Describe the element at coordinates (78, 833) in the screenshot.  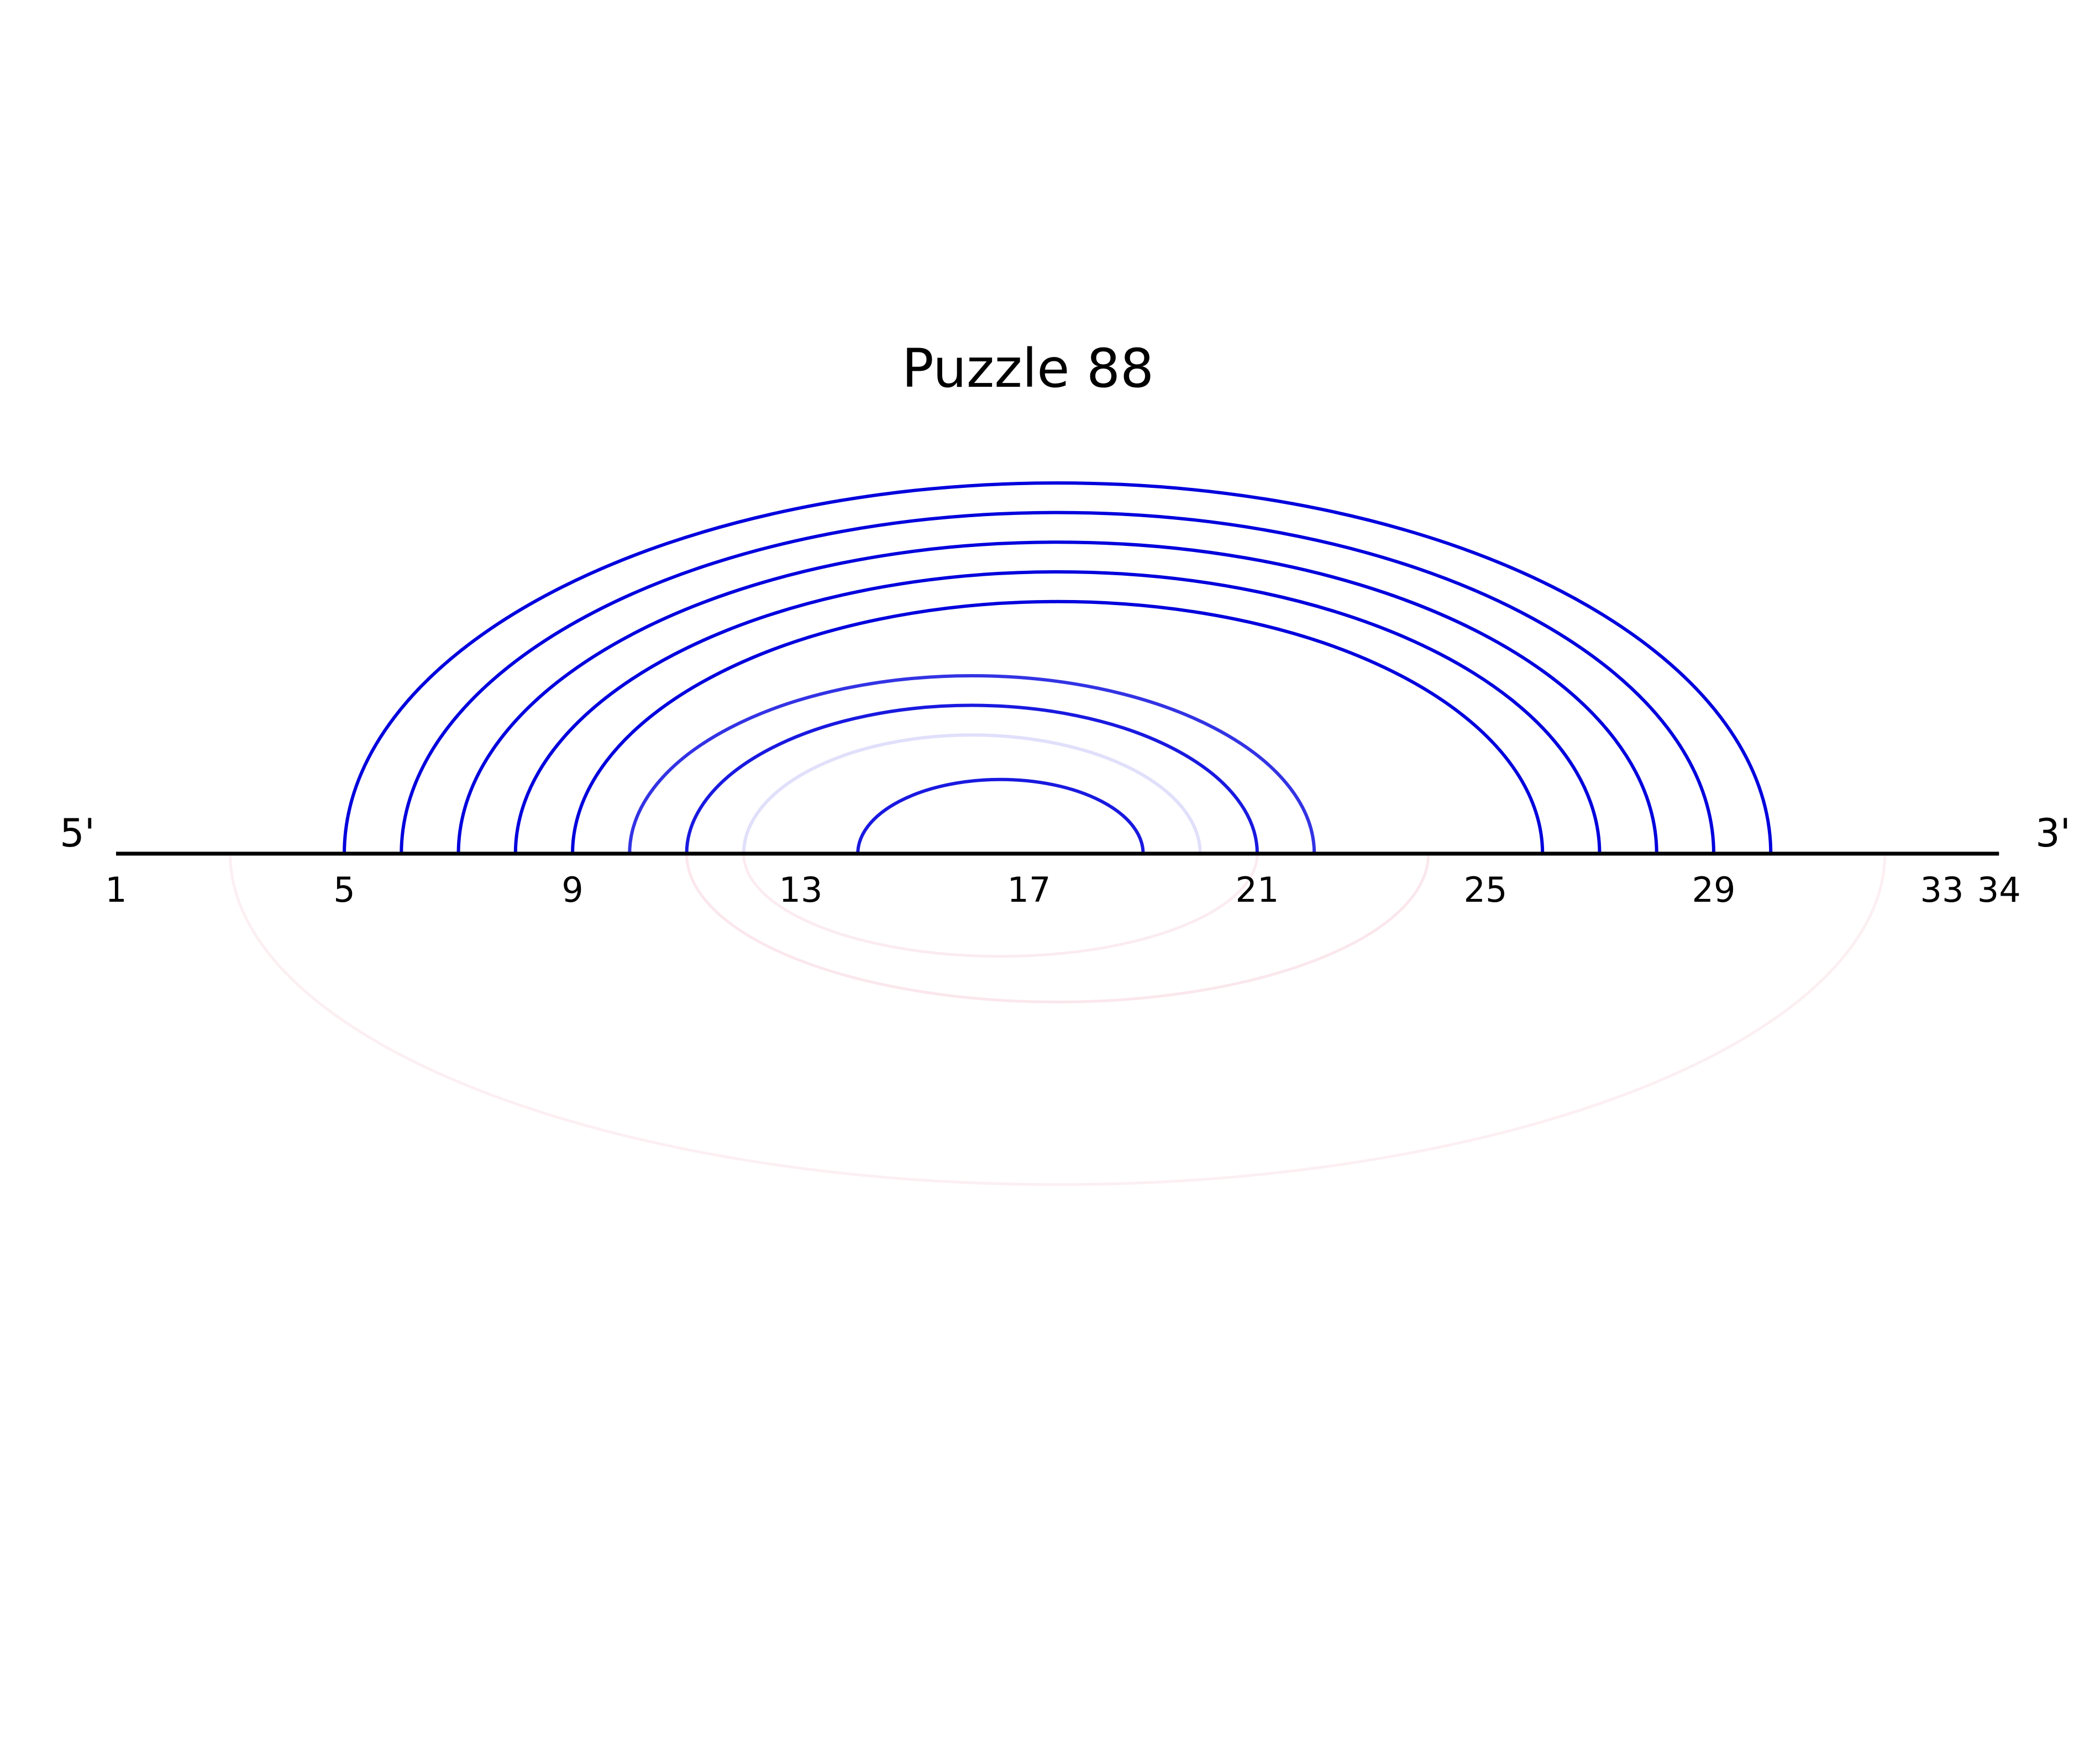
I see `five-prime-label: 5'` at that location.